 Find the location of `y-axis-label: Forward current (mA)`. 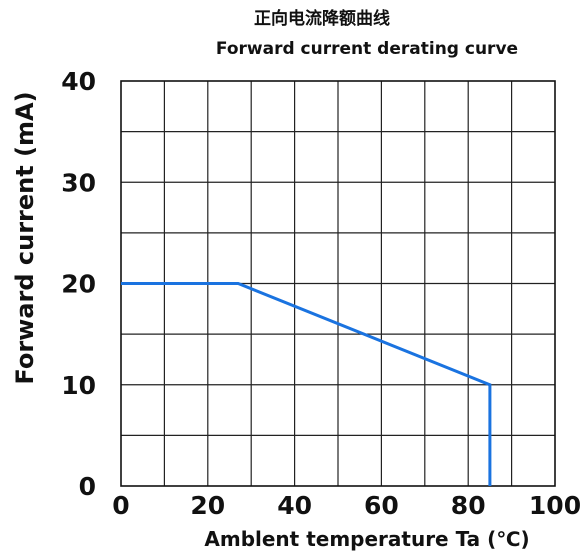

y-axis-label: Forward current (mA) is located at coordinates (25, 237).